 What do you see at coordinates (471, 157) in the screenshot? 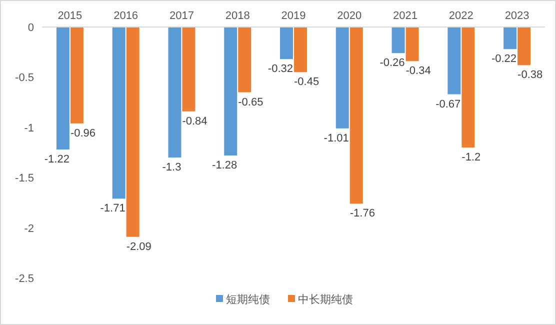
I see `data-label: -1.2` at bounding box center [471, 157].